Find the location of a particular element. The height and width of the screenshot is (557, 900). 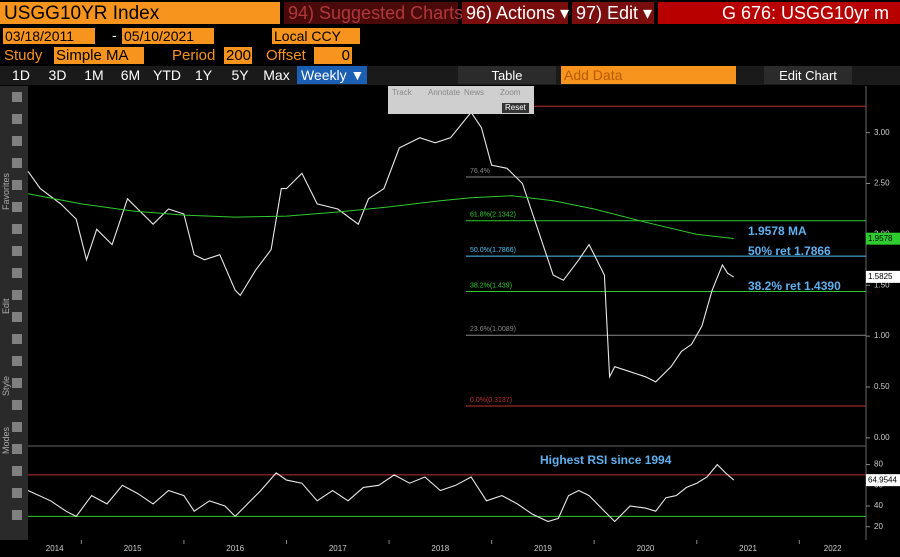

table-button: Table is located at coordinates (507, 75).